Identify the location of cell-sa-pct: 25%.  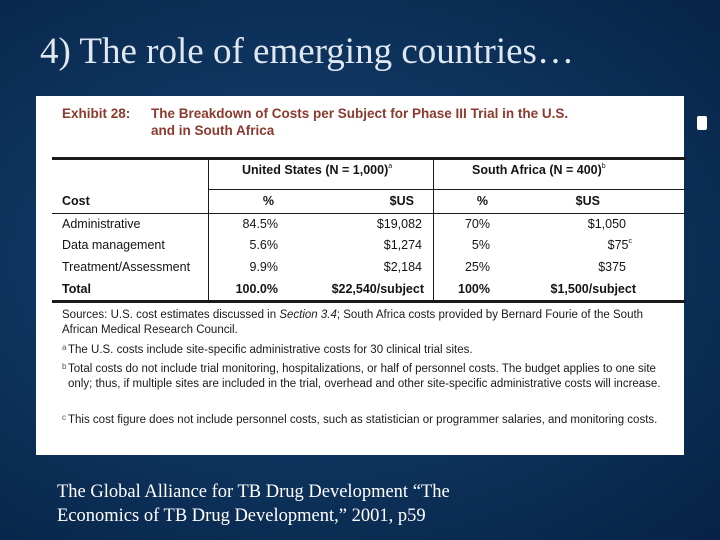
(477, 267).